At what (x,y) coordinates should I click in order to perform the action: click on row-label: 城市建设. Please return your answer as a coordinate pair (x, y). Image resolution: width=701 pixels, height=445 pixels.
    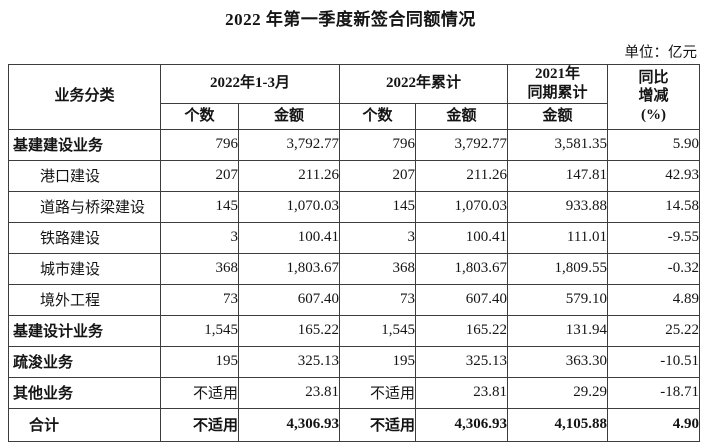
    Looking at the image, I should click on (84, 268).